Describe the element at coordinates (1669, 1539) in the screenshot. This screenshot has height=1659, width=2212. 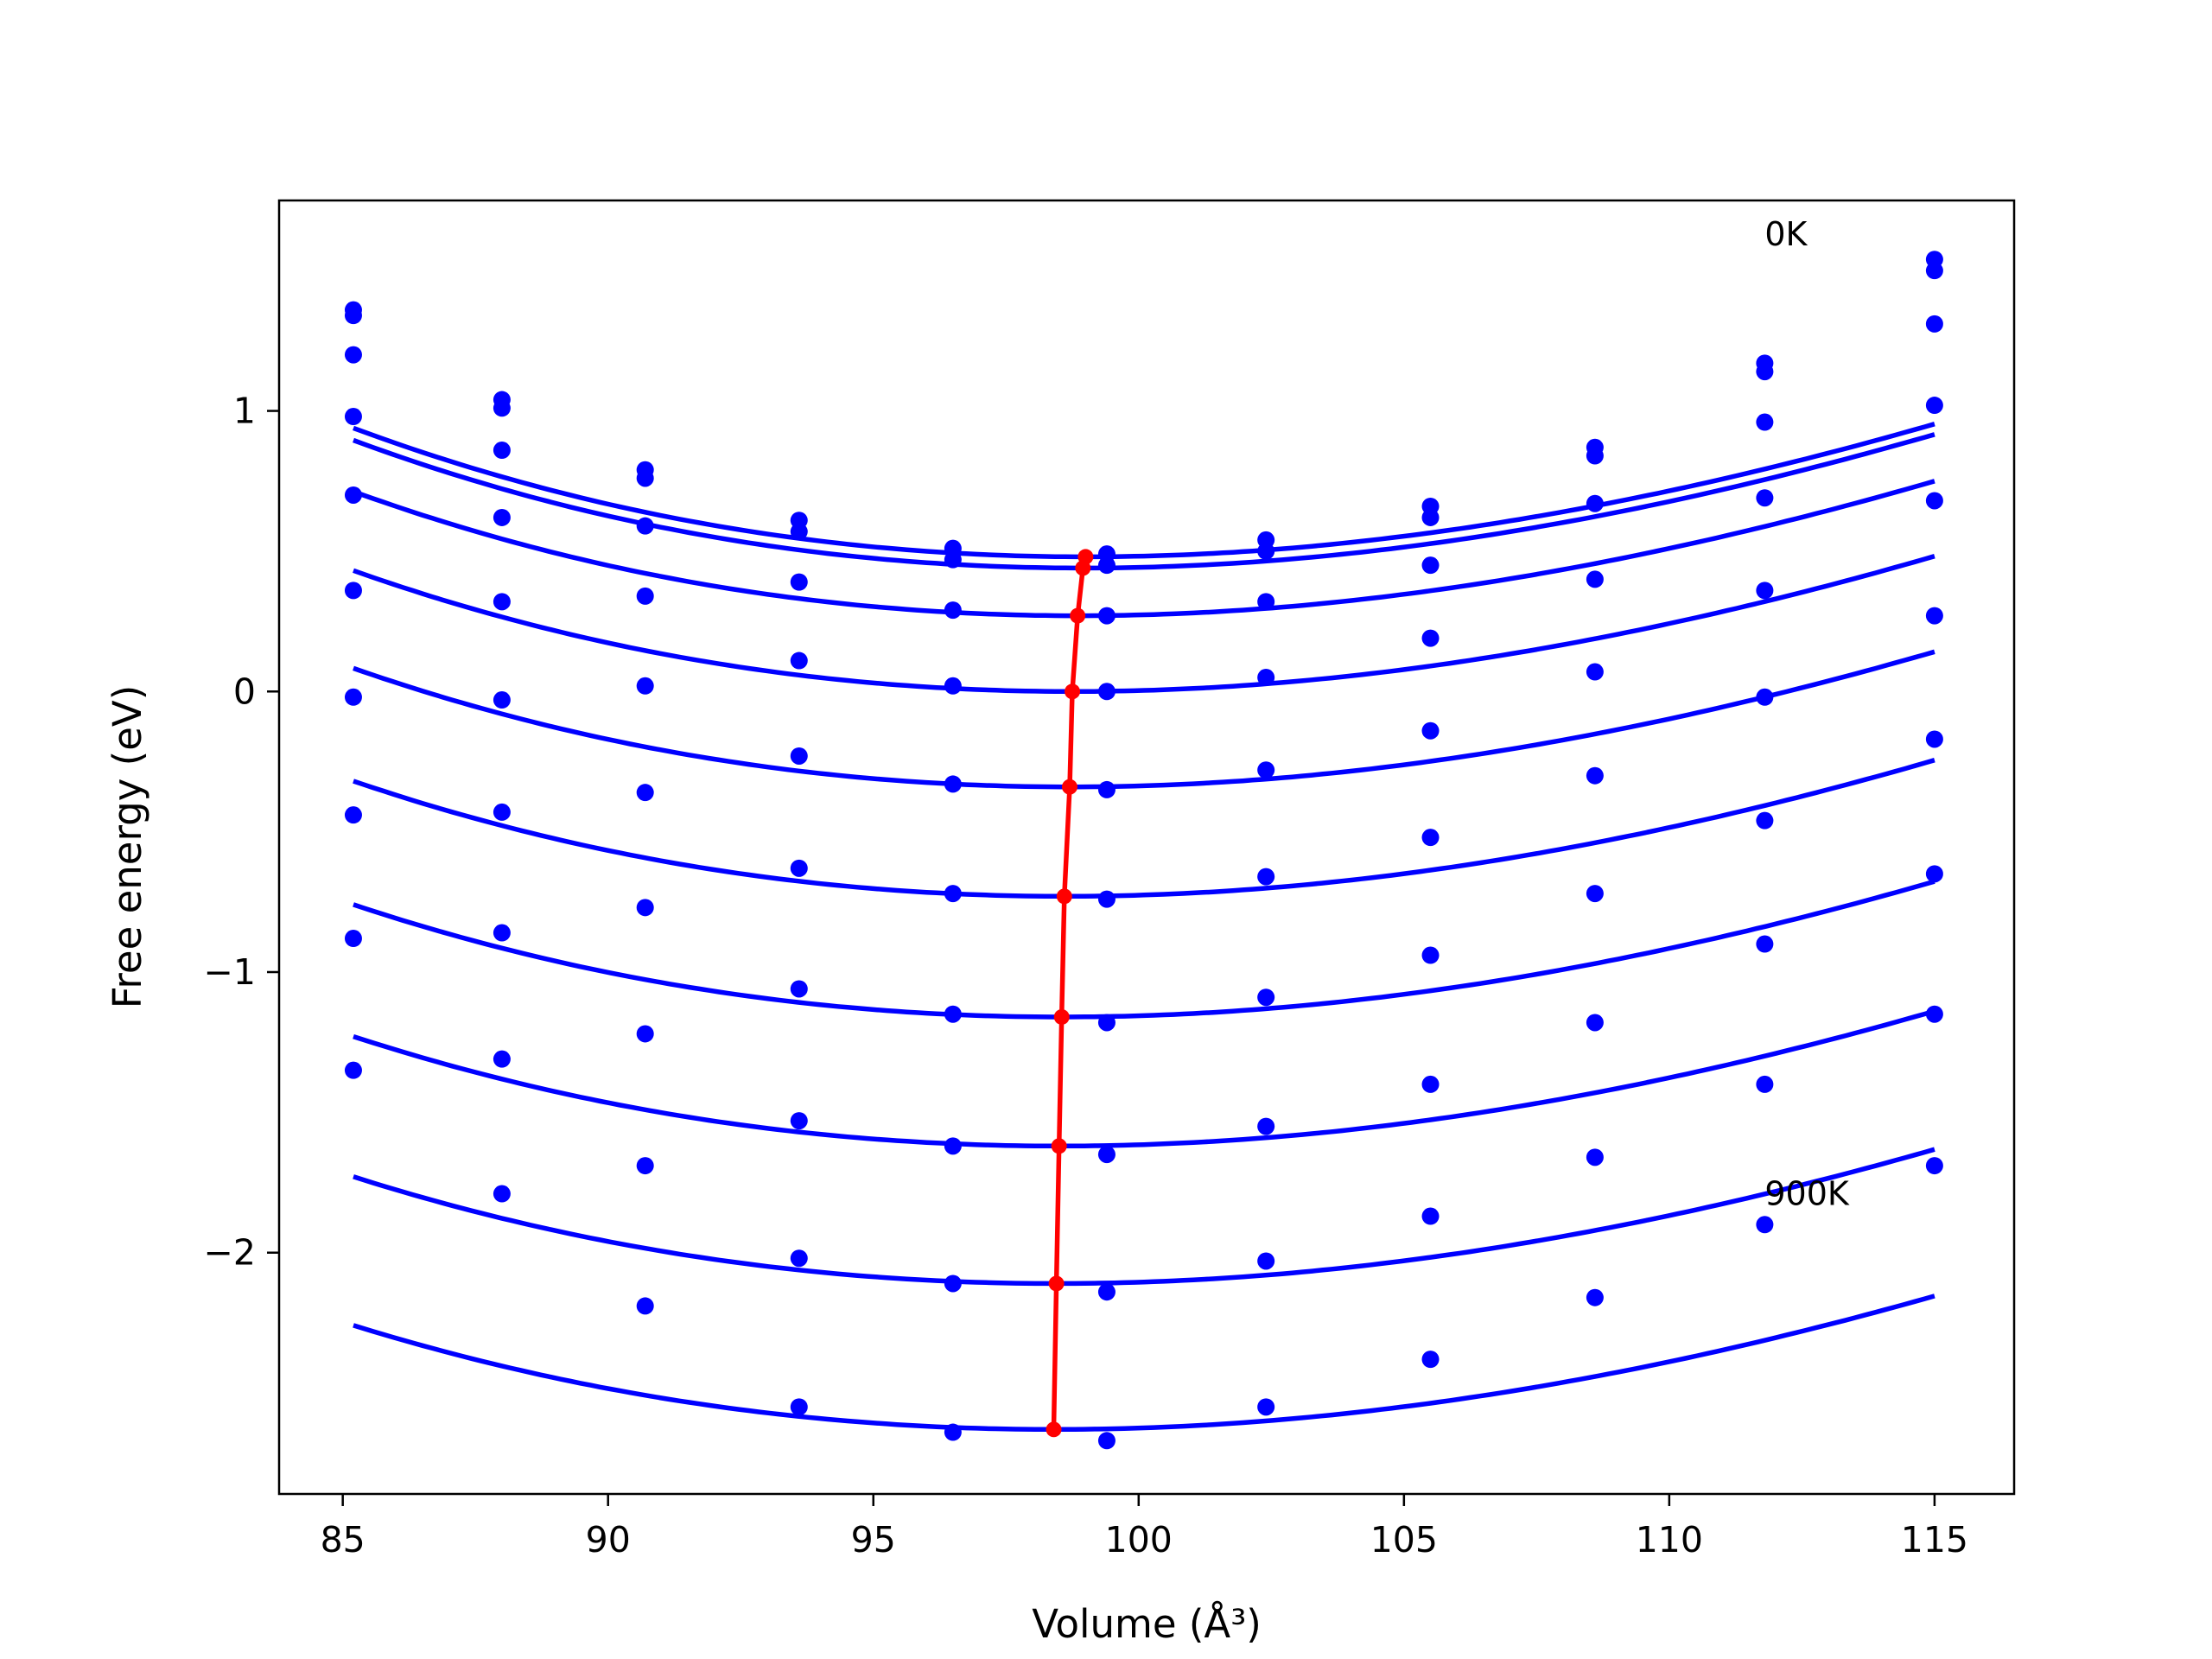
I see `x-tick-label: 110` at that location.